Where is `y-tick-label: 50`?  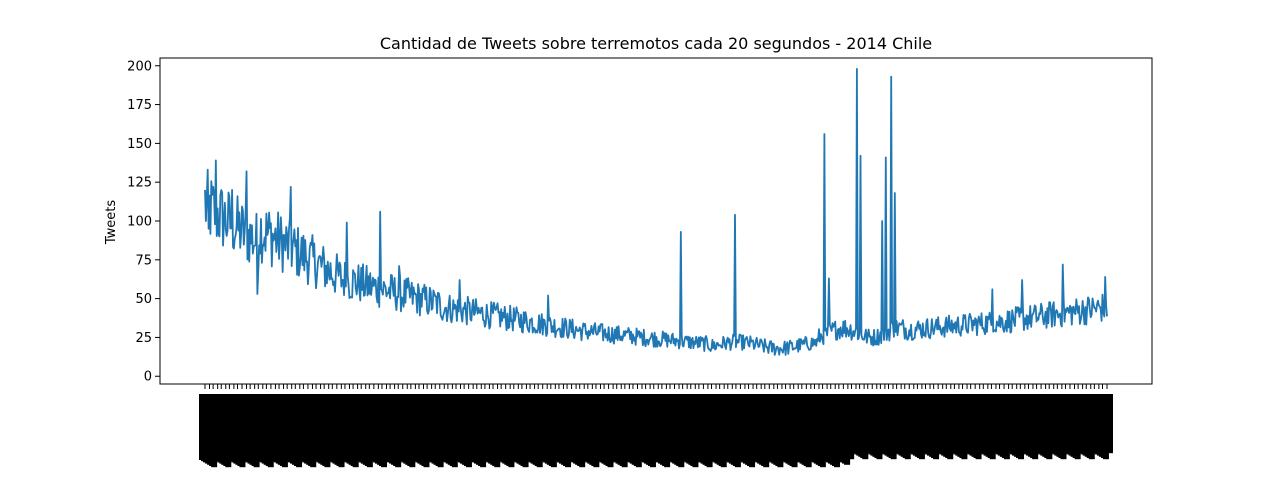
y-tick-label: 50 is located at coordinates (143, 299).